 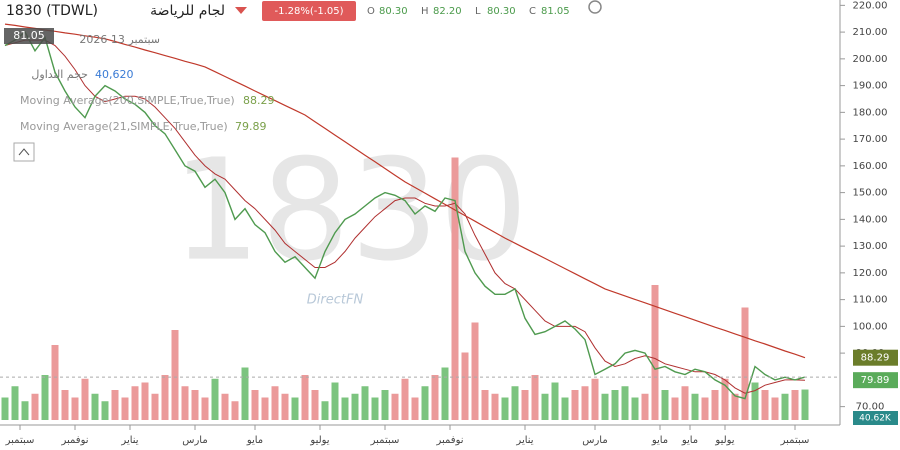 I want to click on down-arrow, so click(x=241, y=10).